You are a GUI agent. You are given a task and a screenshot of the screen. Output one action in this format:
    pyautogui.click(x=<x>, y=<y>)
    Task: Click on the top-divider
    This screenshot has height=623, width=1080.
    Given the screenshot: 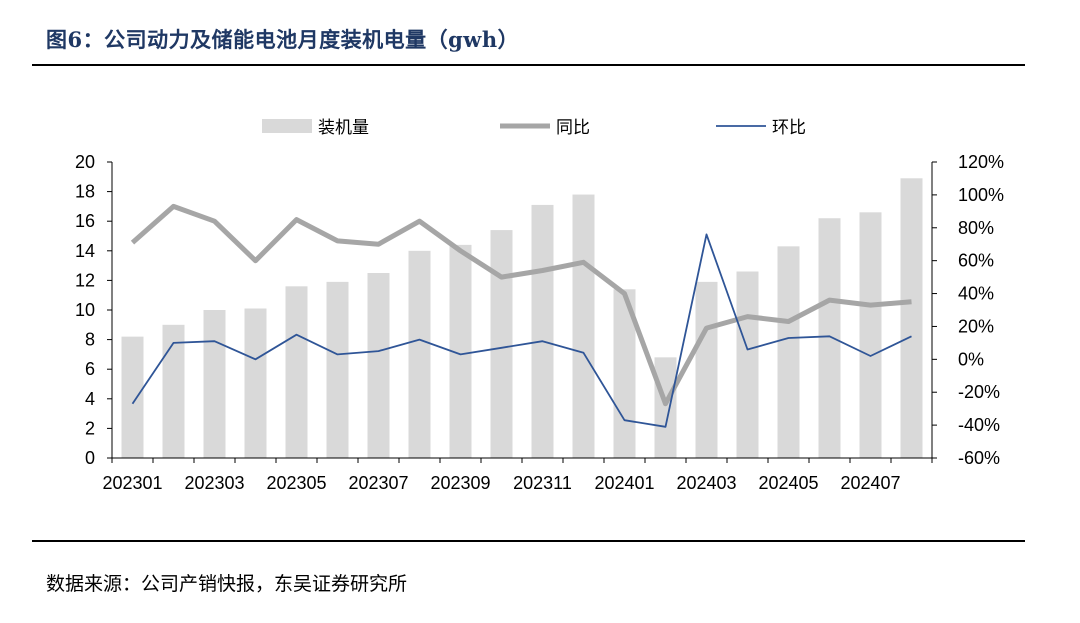 What is the action you would take?
    pyautogui.click(x=528, y=65)
    